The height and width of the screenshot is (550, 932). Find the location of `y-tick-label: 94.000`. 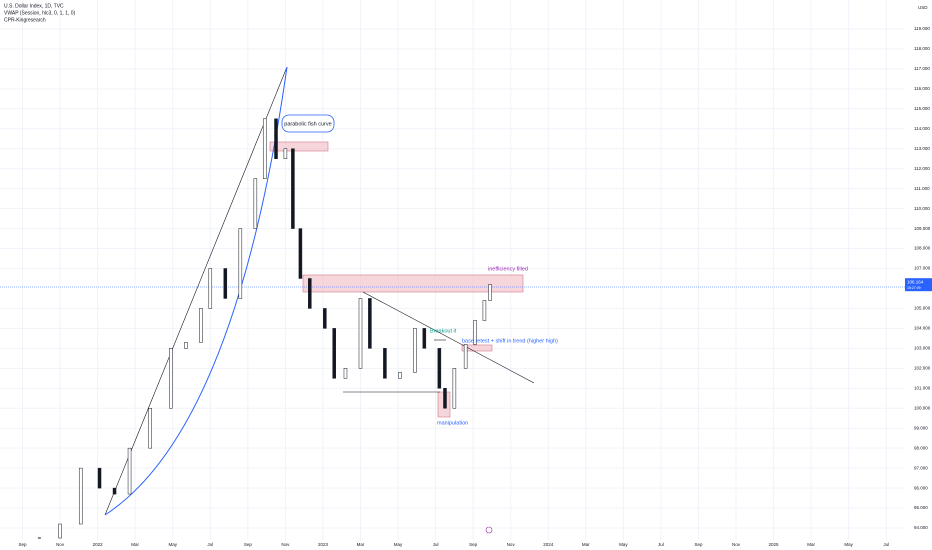

y-tick-label: 94.000 is located at coordinates (921, 527).